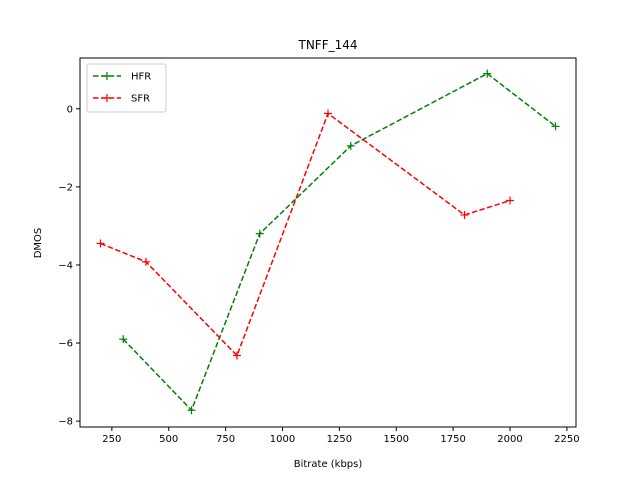 The image size is (640, 480). What do you see at coordinates (121, 99) in the screenshot?
I see `legend-entry-sfr: SFR` at bounding box center [121, 99].